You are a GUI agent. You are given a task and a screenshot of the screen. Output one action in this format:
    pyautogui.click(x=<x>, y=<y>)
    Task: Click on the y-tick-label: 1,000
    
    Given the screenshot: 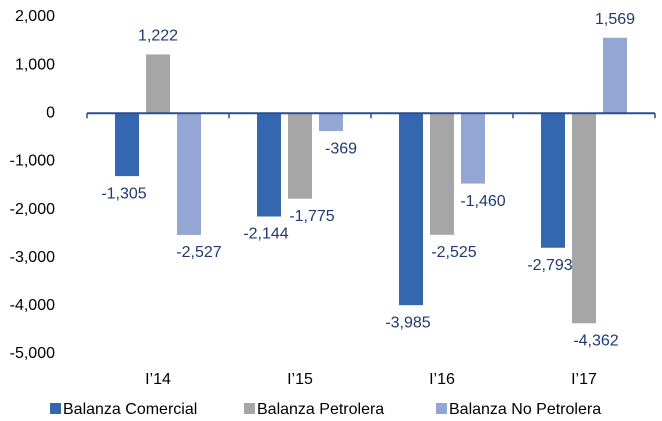 What is the action you would take?
    pyautogui.click(x=35, y=64)
    